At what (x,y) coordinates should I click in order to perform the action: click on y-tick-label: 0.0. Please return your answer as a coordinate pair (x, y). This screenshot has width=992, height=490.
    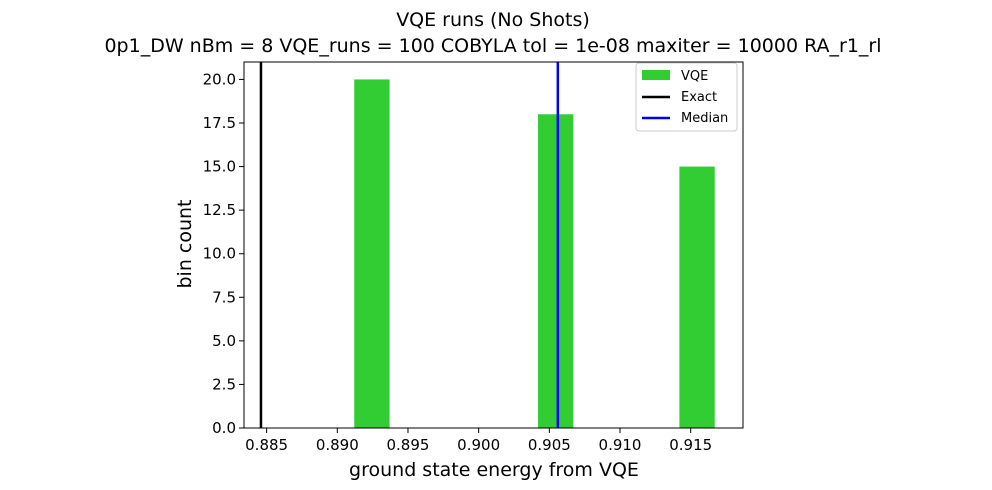
    Looking at the image, I should click on (224, 428).